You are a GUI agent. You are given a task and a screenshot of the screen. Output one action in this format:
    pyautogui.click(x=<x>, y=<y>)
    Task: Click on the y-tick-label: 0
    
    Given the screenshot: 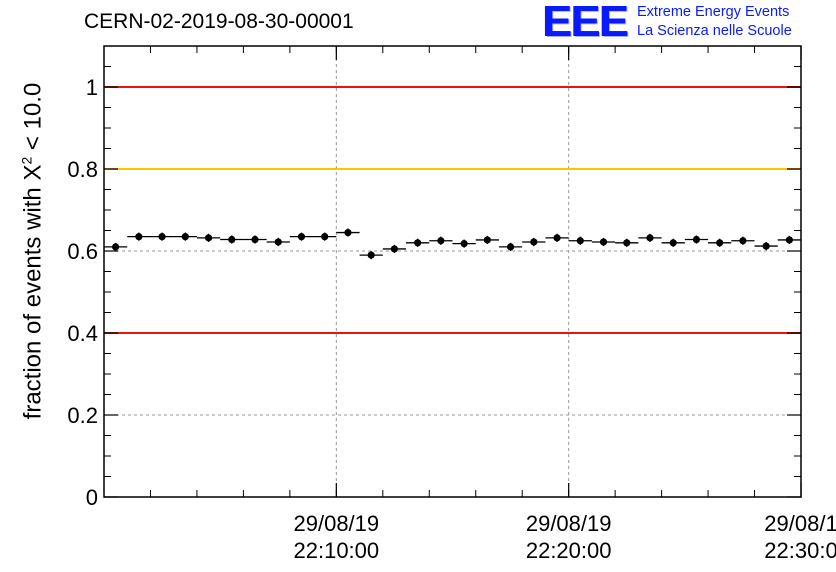 What is the action you would take?
    pyautogui.click(x=92, y=497)
    